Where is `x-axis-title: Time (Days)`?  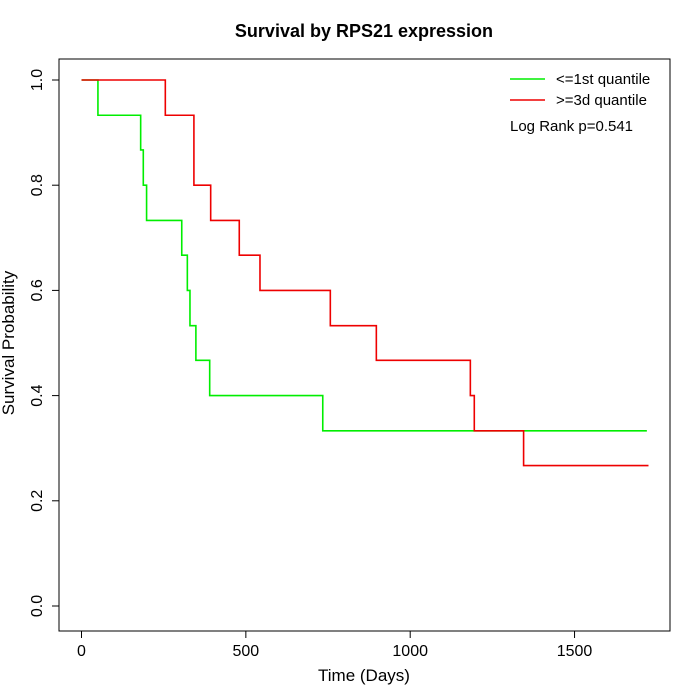 x-axis-title: Time (Days) is located at coordinates (364, 675).